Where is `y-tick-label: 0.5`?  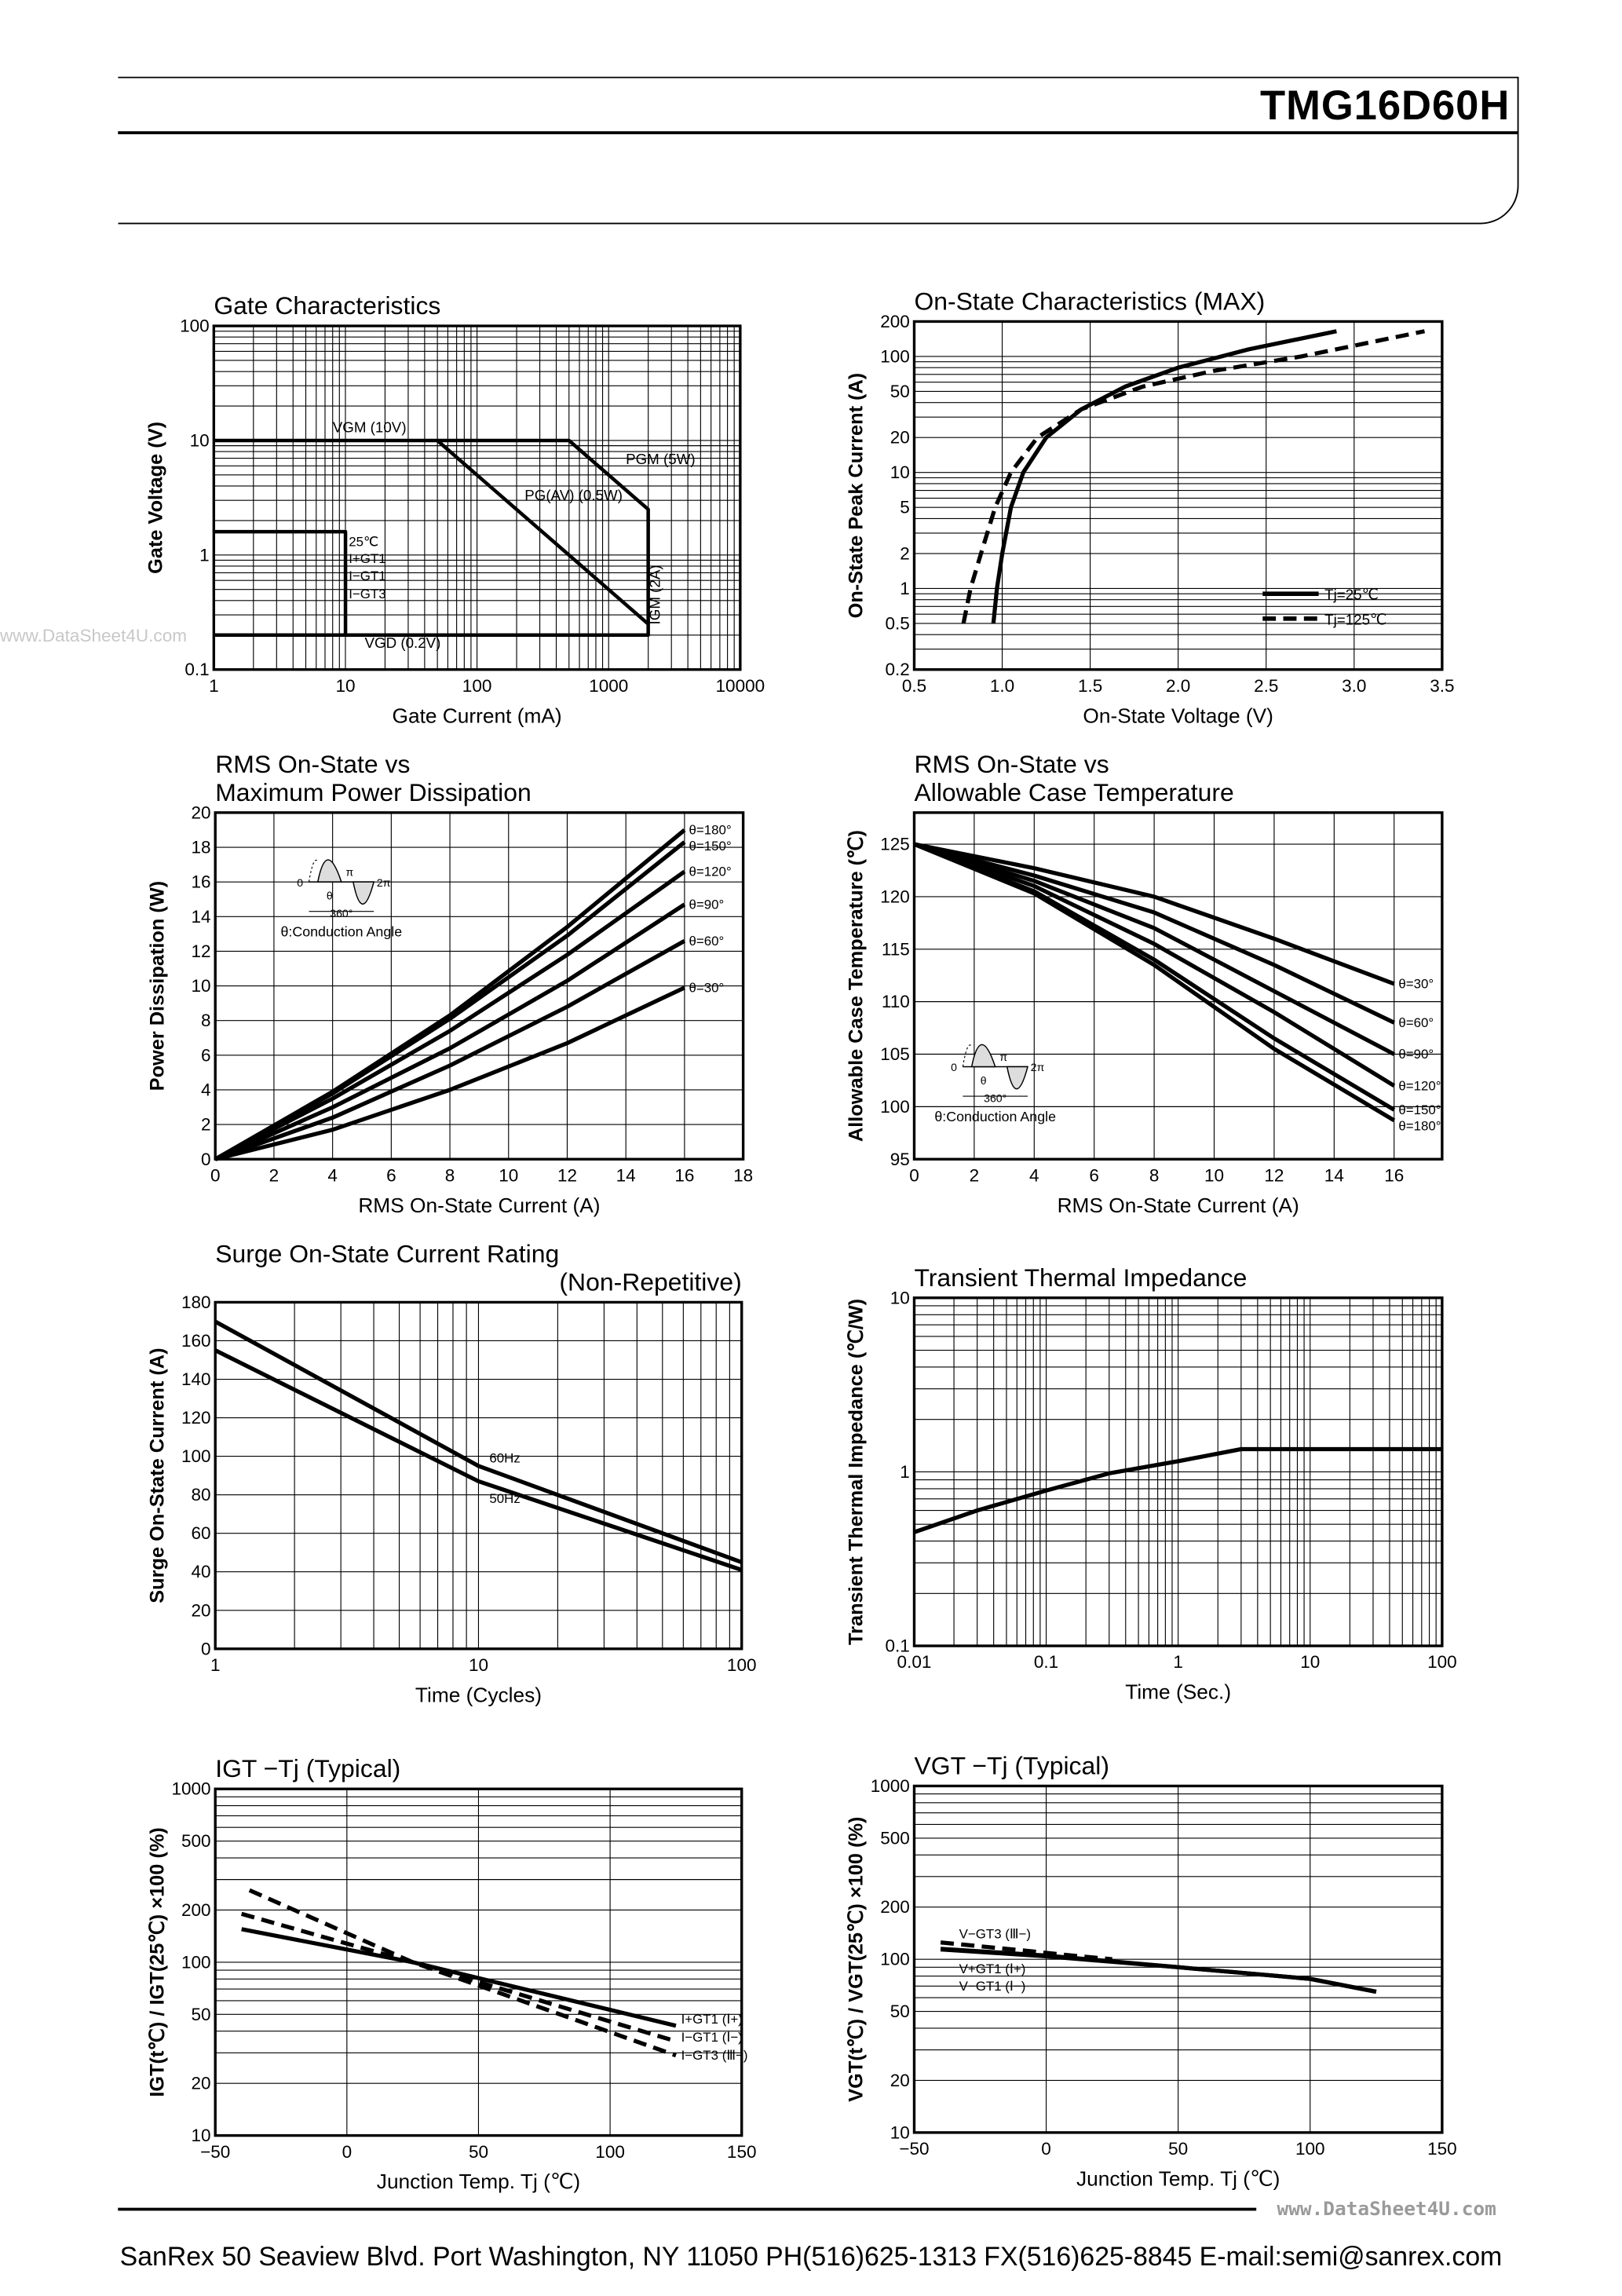 y-tick-label: 0.5 is located at coordinates (898, 623).